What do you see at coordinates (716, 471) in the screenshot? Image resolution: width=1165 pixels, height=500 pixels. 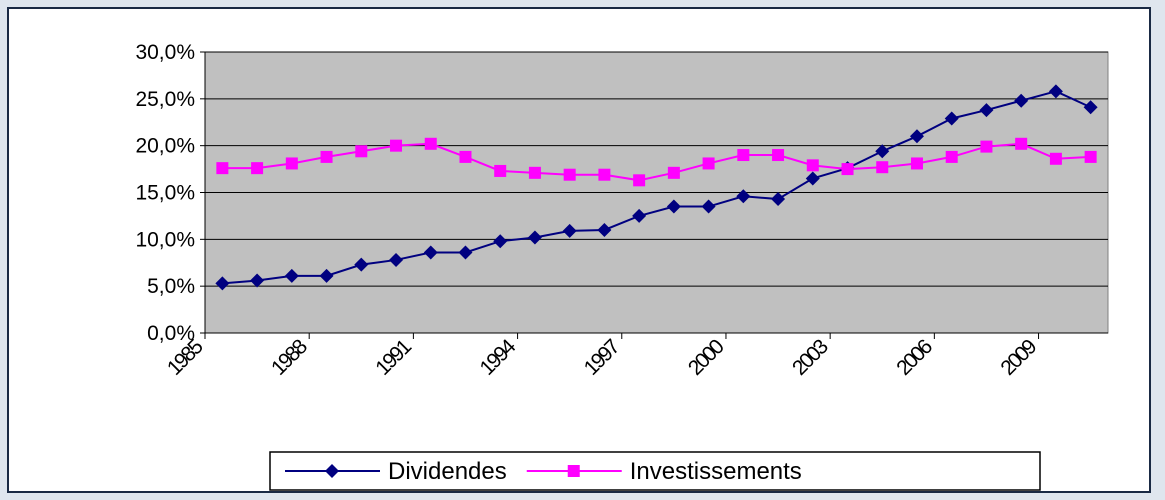 I see `legend-label: Investissements` at bounding box center [716, 471].